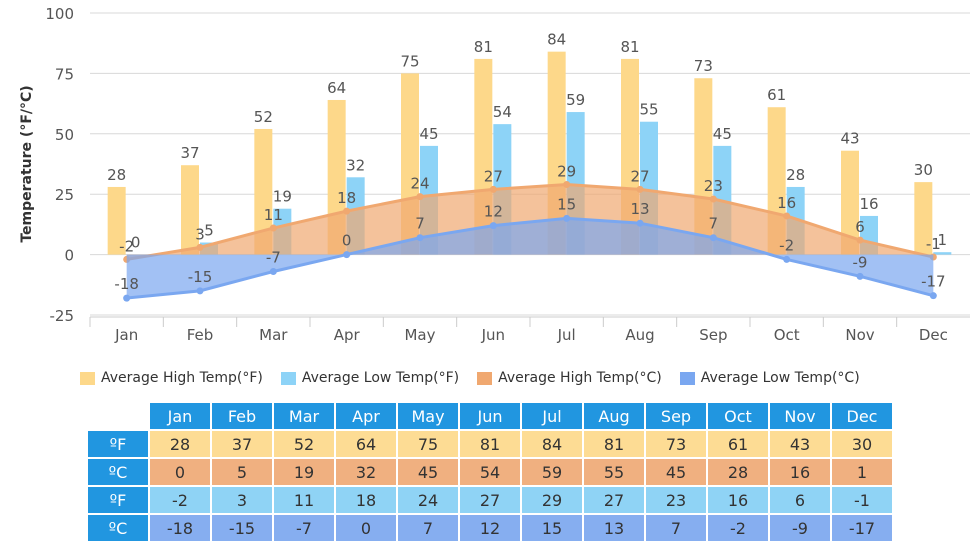 Image resolution: width=980 pixels, height=549 pixels. I want to click on data-label: 81, so click(629, 47).